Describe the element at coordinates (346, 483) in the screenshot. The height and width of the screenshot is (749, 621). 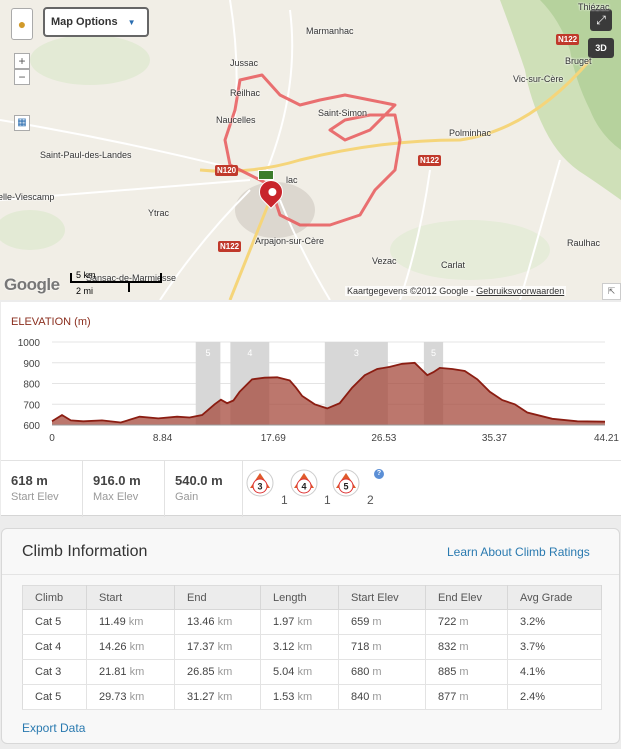
I see `cat-5-climb-icon: 5` at that location.